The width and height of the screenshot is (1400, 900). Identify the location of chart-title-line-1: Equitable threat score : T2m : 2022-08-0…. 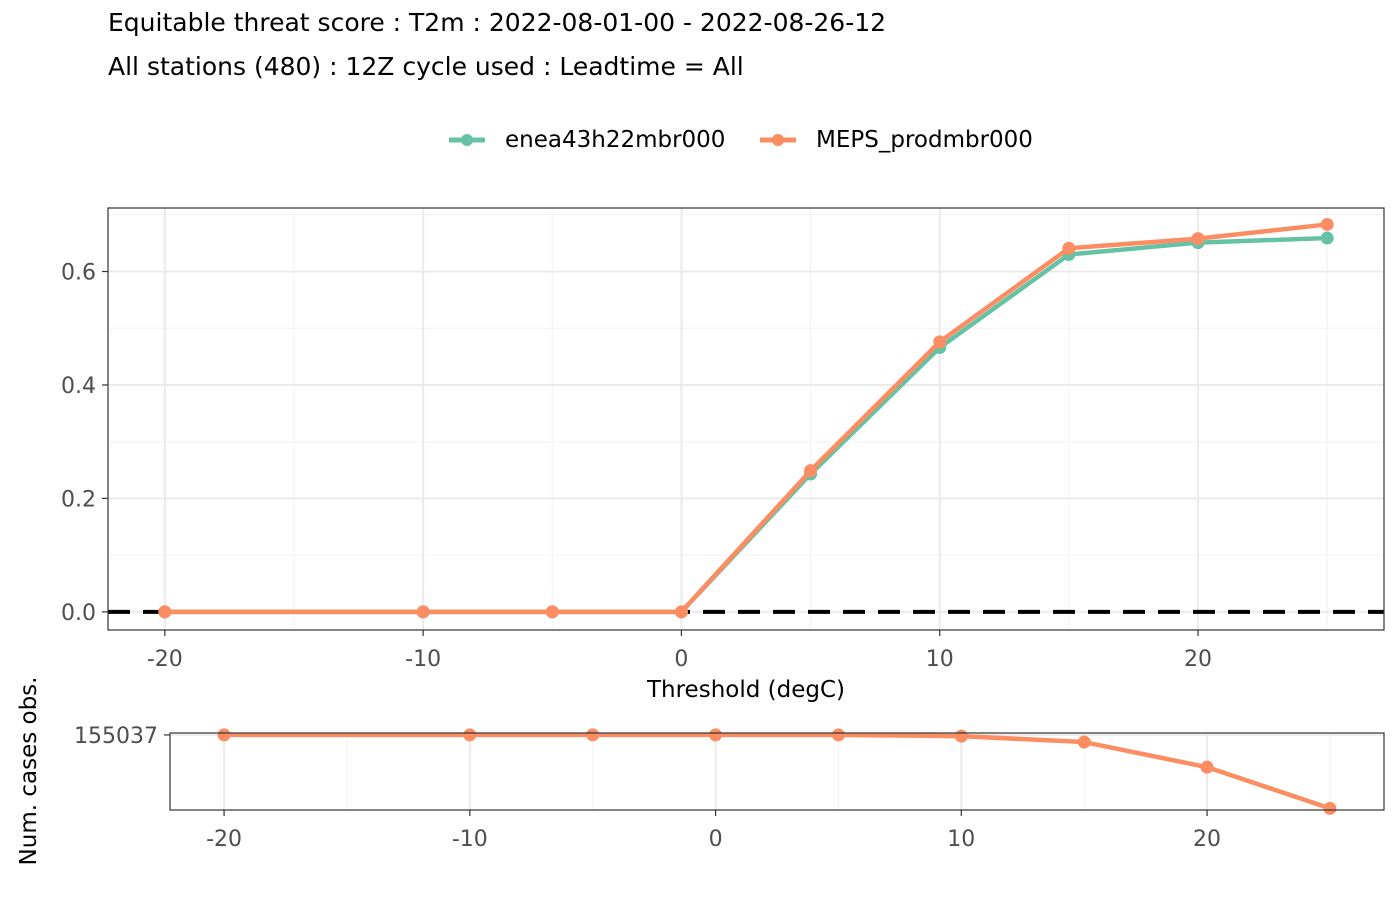
(497, 22).